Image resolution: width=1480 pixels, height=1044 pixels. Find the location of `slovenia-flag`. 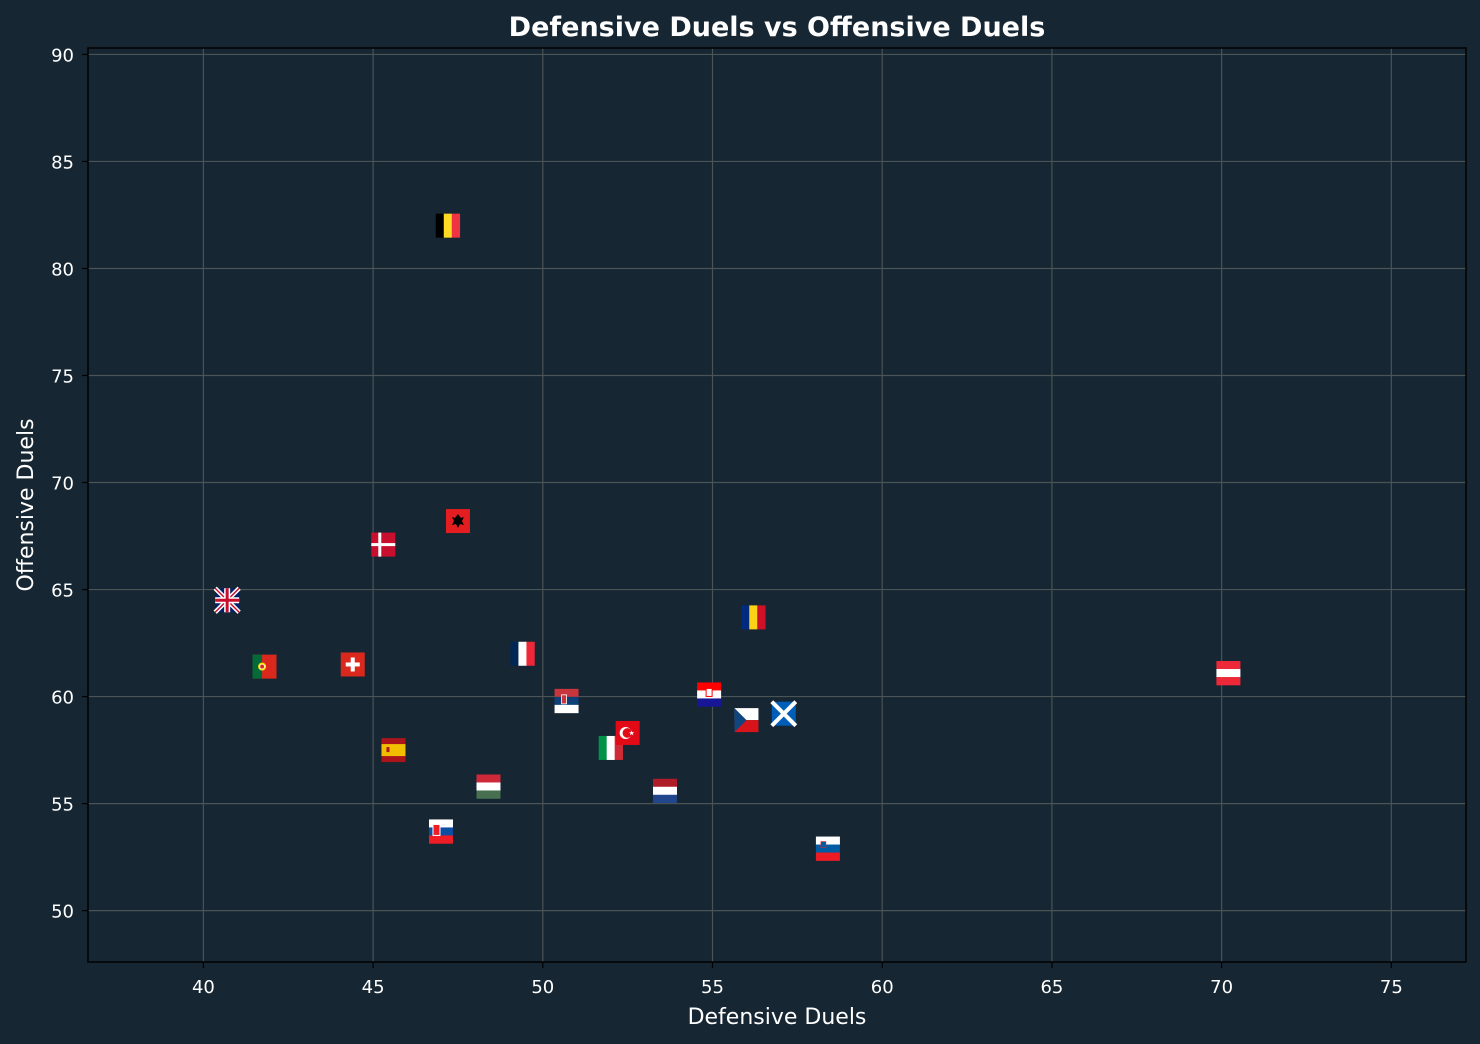

slovenia-flag is located at coordinates (827, 848).